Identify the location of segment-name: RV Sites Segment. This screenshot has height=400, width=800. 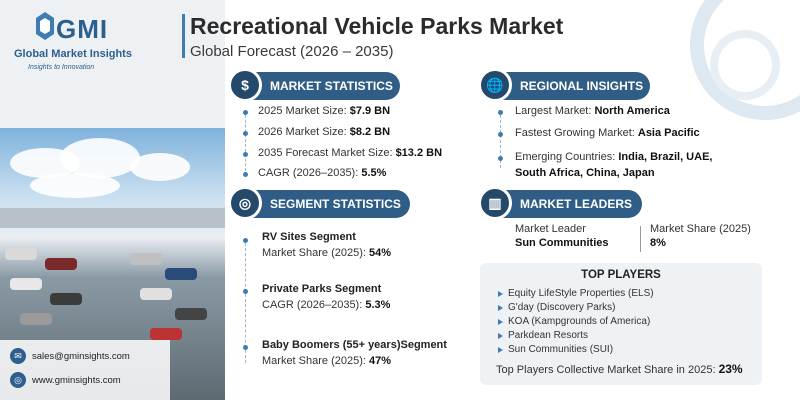
(309, 237).